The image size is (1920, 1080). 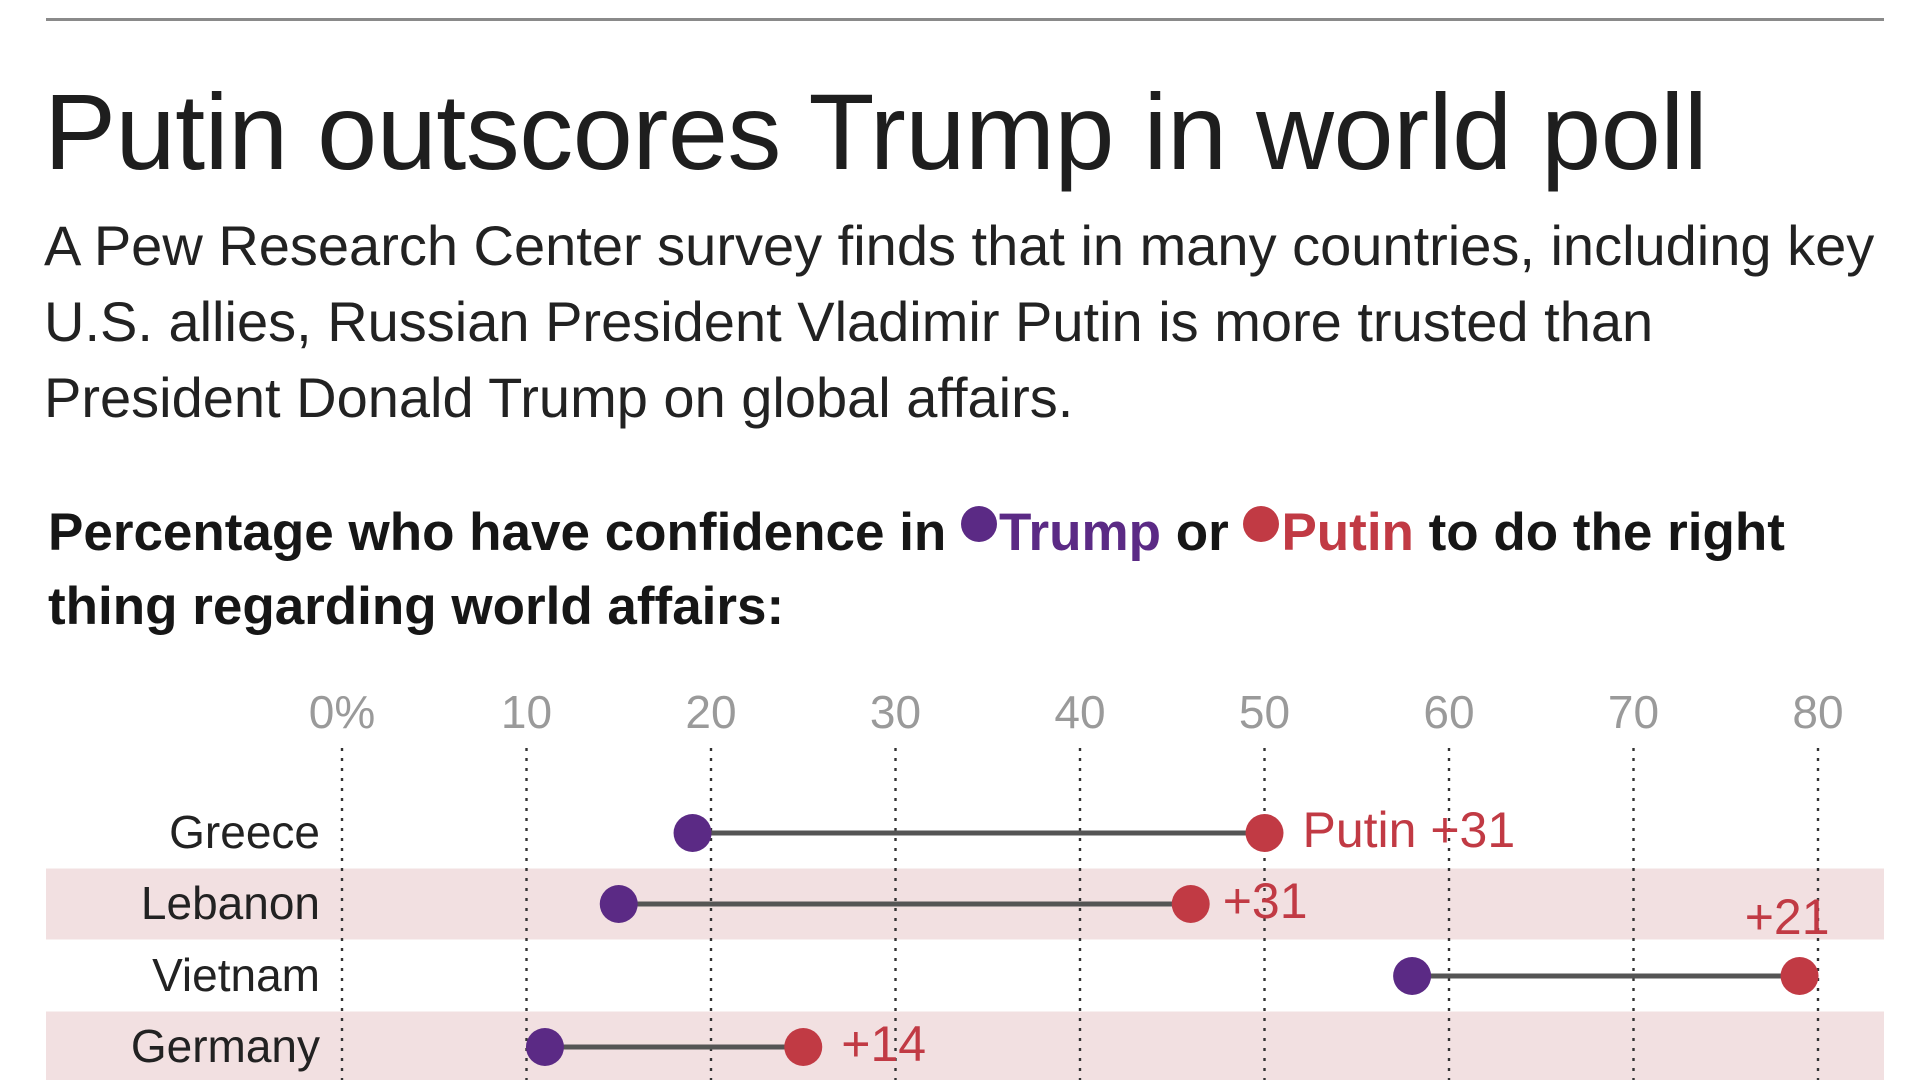 What do you see at coordinates (1347, 532) in the screenshot?
I see `legend-putin: Putin` at bounding box center [1347, 532].